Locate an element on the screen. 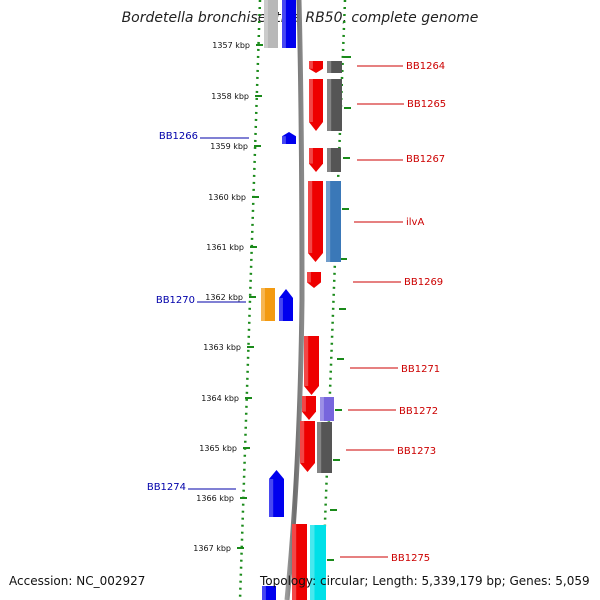 The width and height of the screenshot is (600, 600). left-guide-line is located at coordinates (250, 300).